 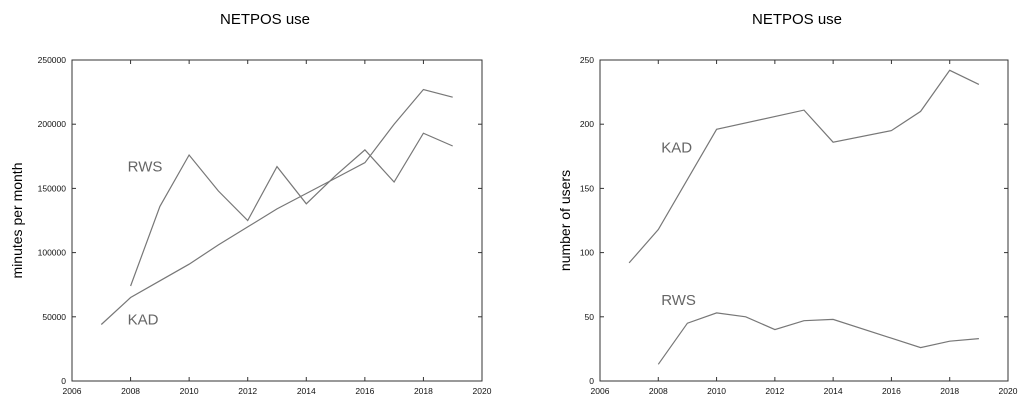 What do you see at coordinates (17, 221) in the screenshot?
I see `y-axis-label: minutes per month` at bounding box center [17, 221].